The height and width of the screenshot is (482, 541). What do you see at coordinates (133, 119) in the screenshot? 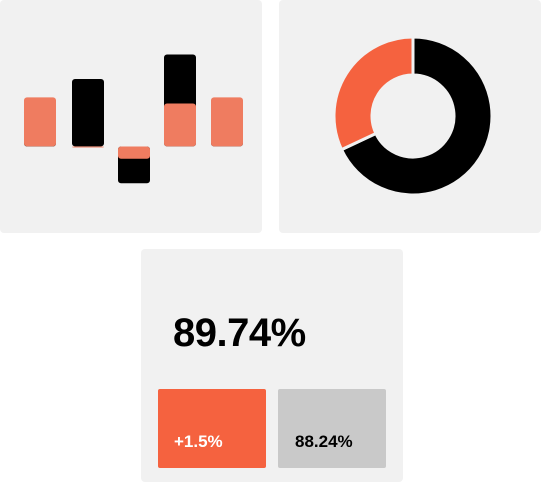
I see `bar-chart` at bounding box center [133, 119].